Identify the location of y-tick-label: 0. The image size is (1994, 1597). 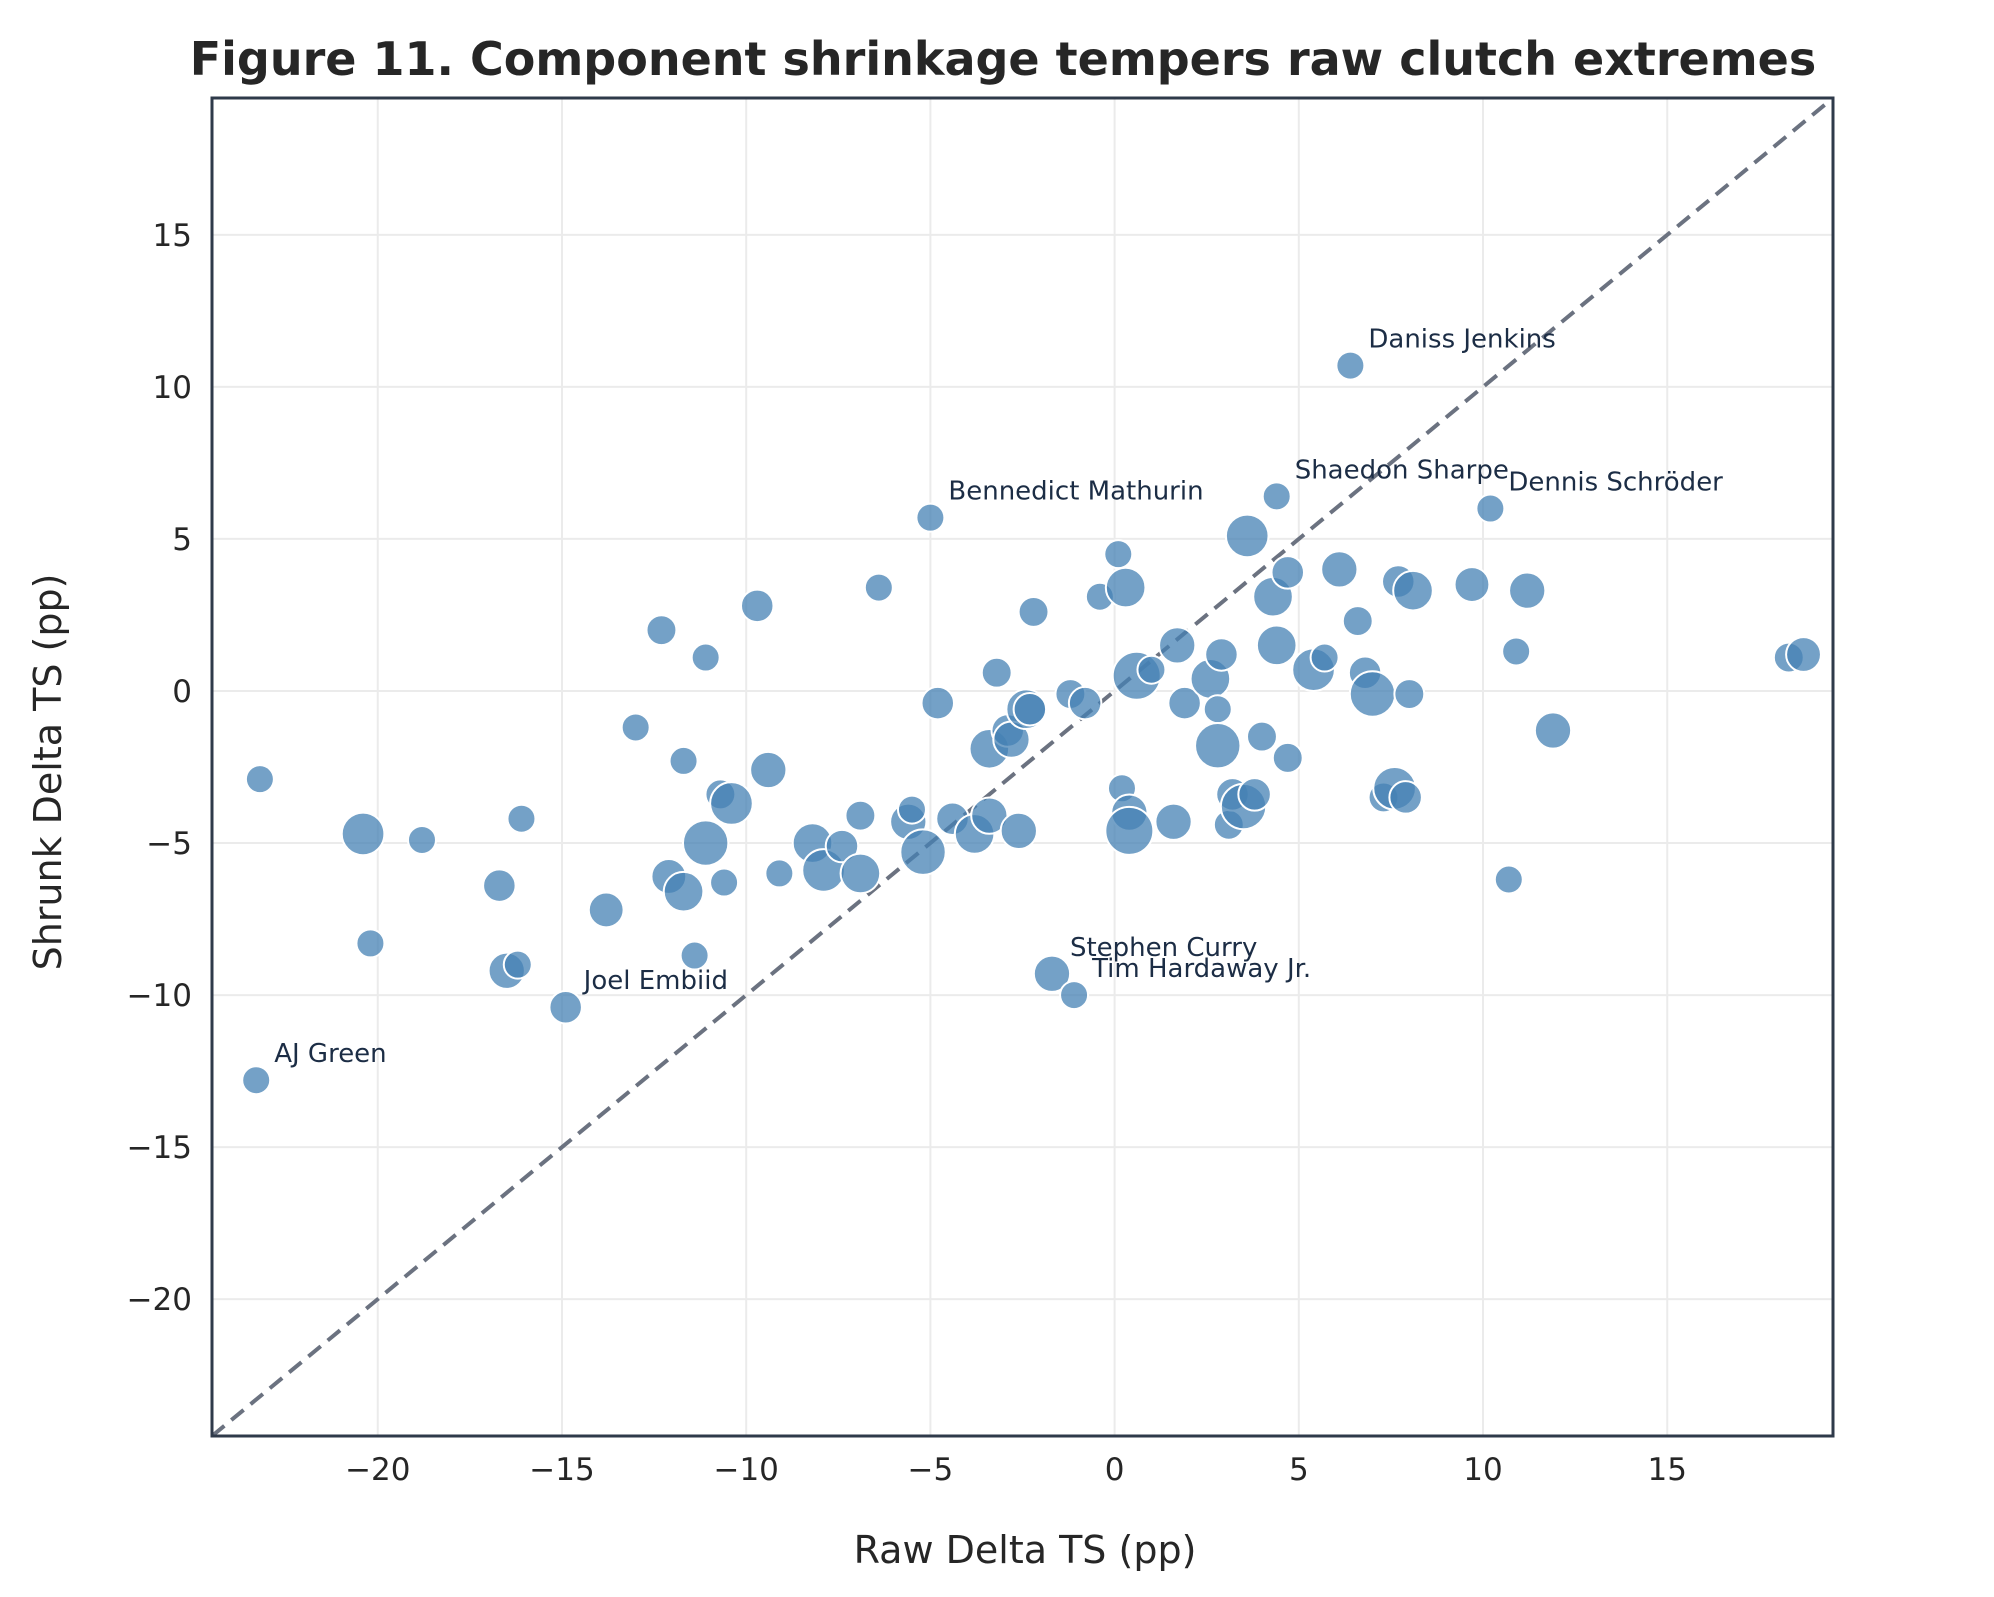
(182, 692).